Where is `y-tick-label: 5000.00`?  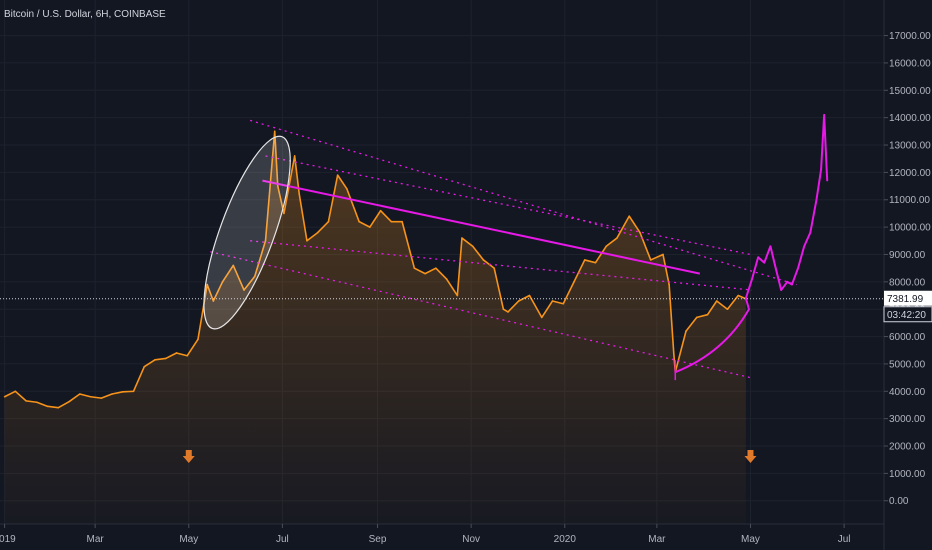
y-tick-label: 5000.00 is located at coordinates (907, 364).